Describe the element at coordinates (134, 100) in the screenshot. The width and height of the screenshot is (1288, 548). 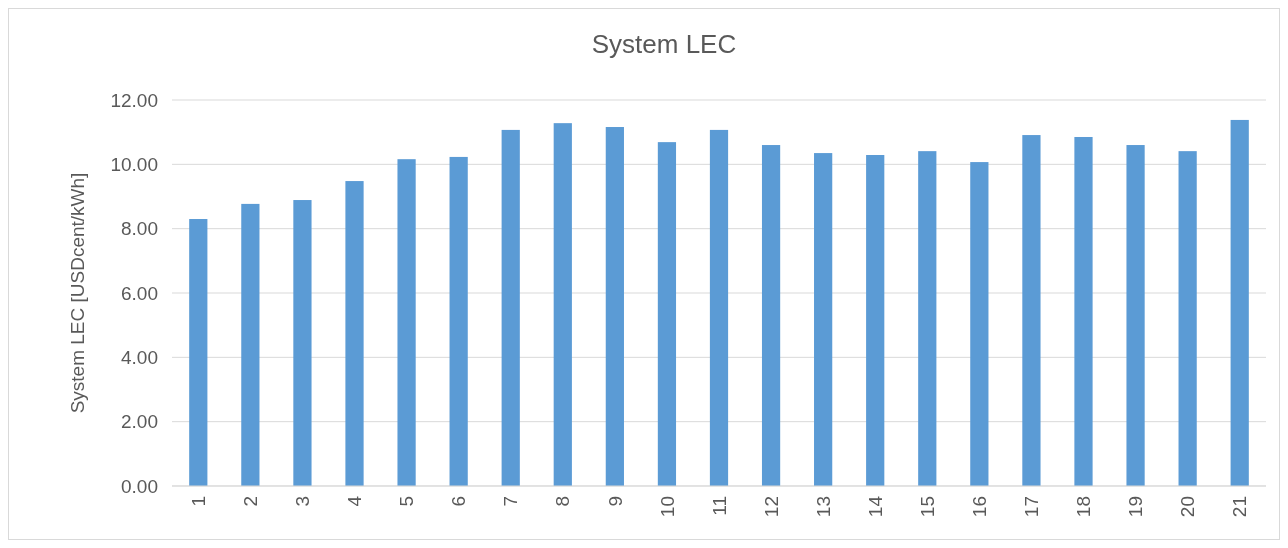
I see `y-tick-label: 12.00` at that location.